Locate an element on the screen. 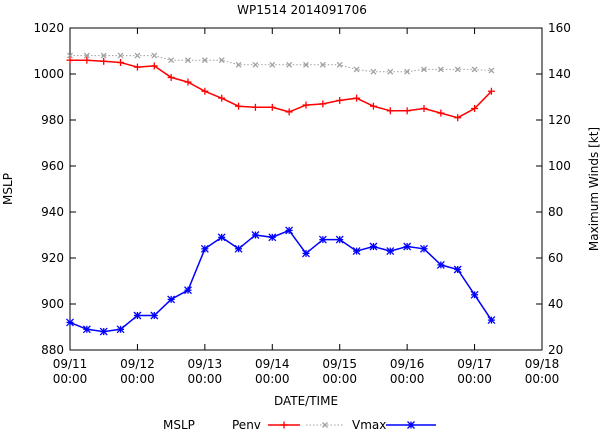 This screenshot has height=432, width=606. y2-tick-label: 140 is located at coordinates (559, 74).